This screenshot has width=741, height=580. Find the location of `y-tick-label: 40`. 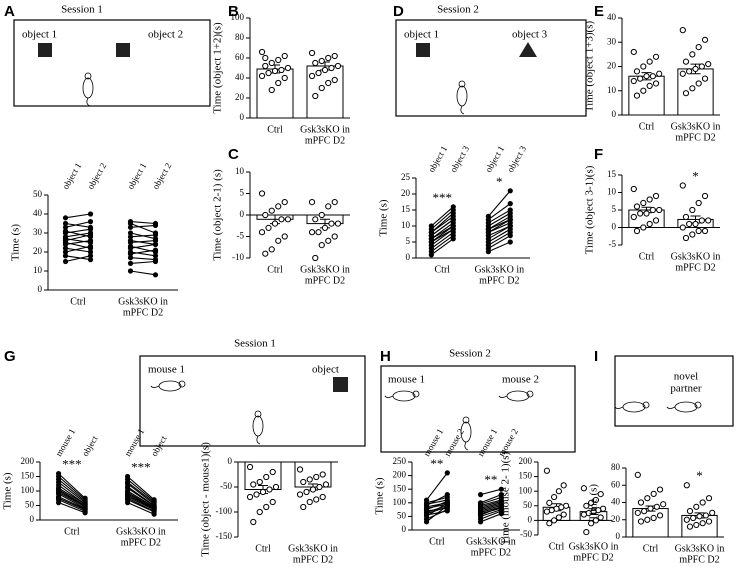

y-tick-label: 40 is located at coordinates (38, 213).